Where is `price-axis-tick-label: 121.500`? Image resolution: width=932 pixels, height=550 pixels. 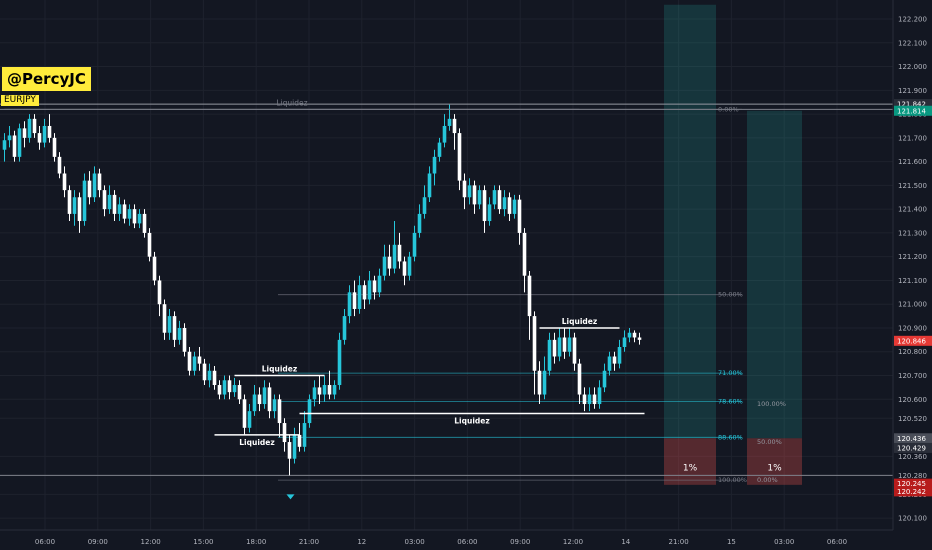 price-axis-tick-label: 121.500 is located at coordinates (912, 186).